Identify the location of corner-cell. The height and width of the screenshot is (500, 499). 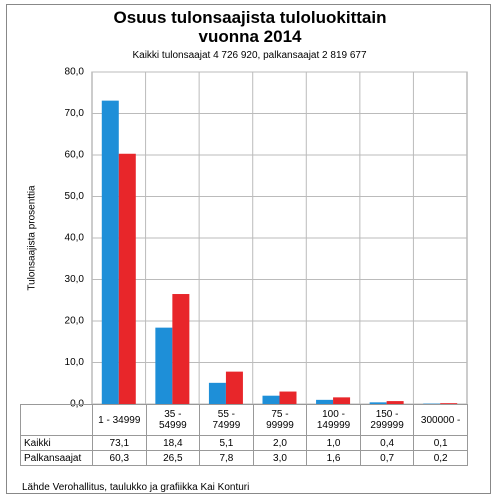
(56, 420).